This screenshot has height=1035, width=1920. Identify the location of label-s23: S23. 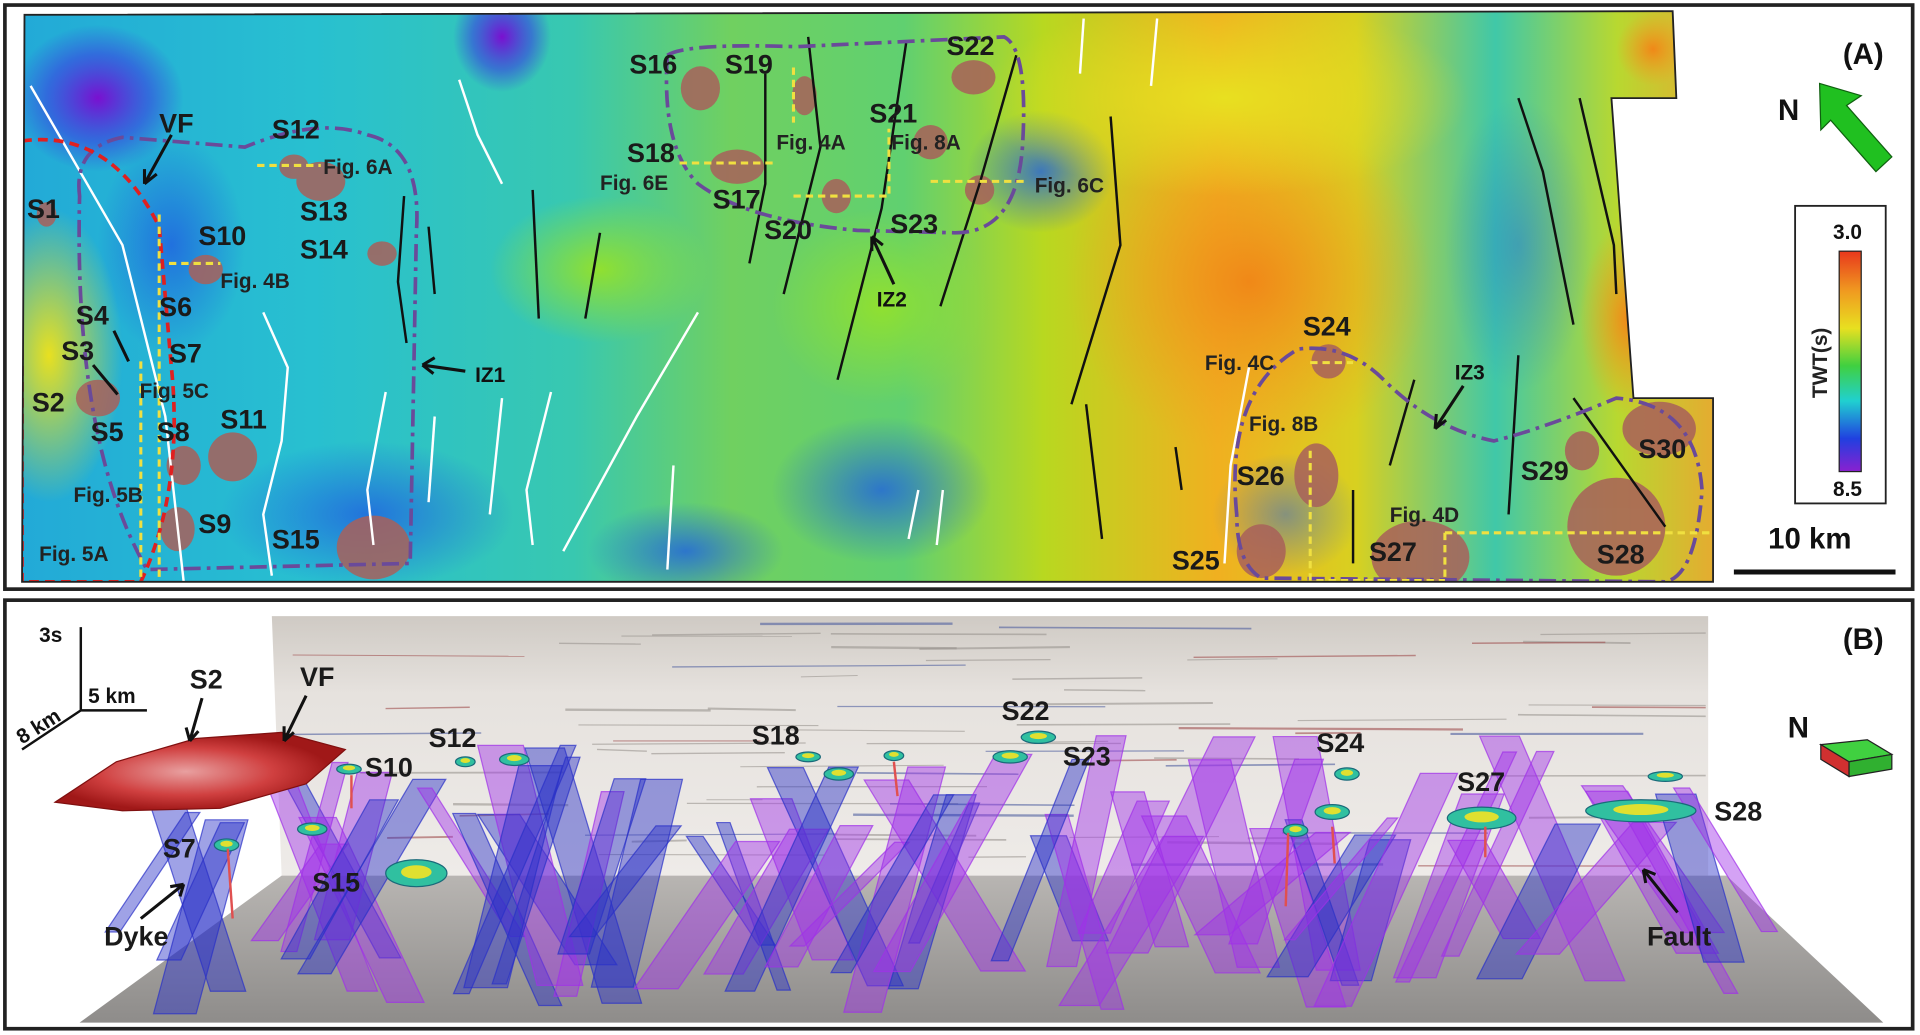
(914, 224).